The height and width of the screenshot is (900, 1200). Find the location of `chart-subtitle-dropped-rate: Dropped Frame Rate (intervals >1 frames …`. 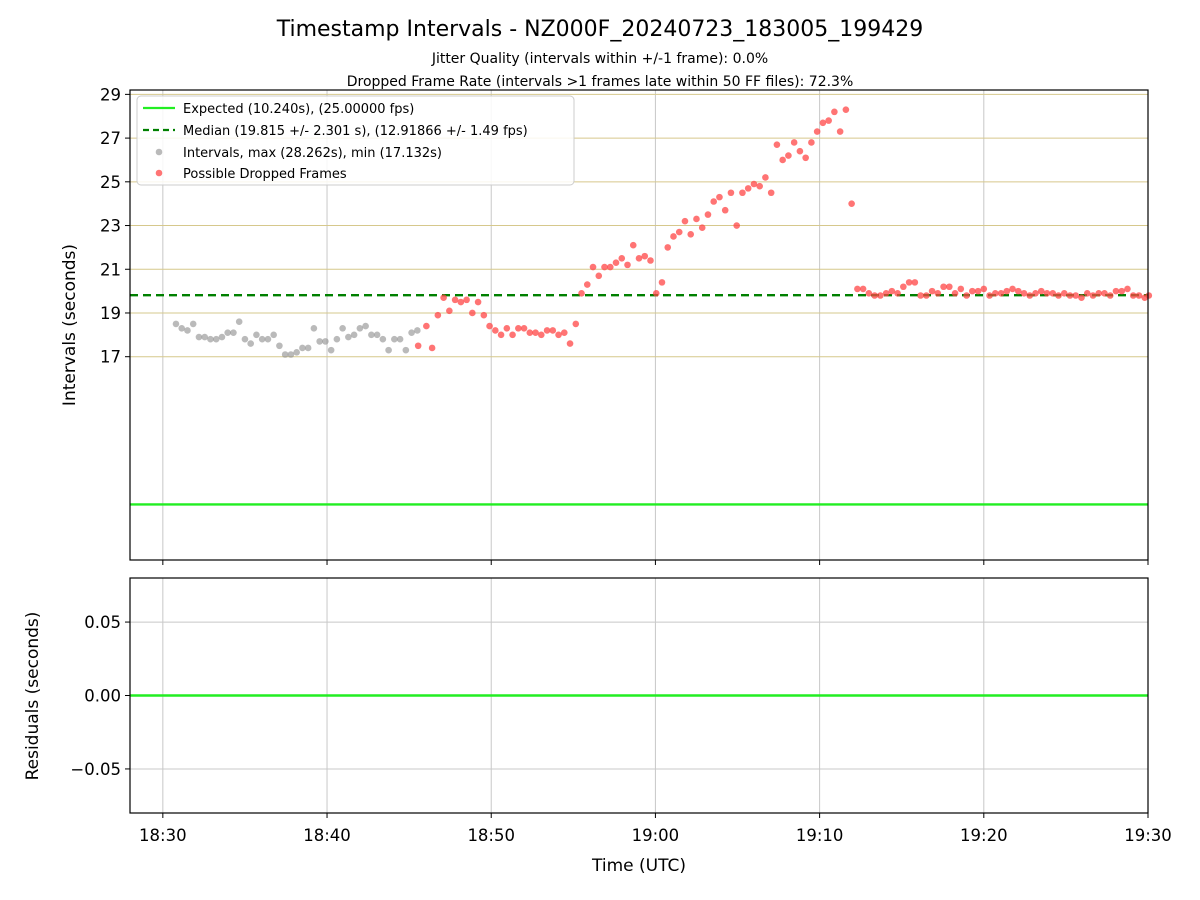

chart-subtitle-dropped-rate: Dropped Frame Rate (intervals >1 frames … is located at coordinates (600, 82).